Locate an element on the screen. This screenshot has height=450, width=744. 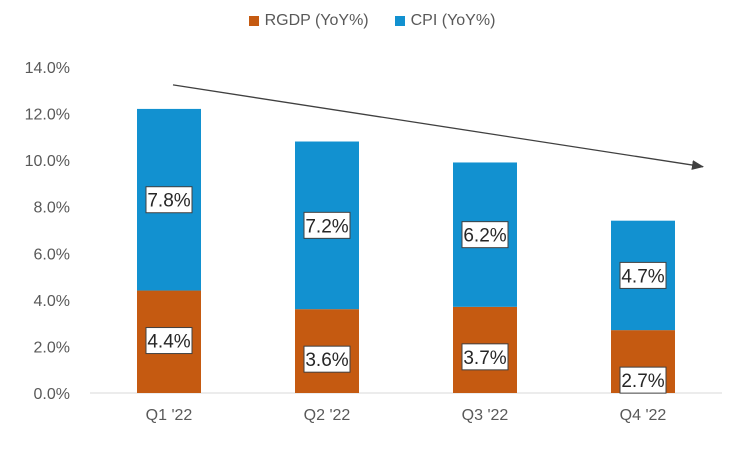
y-tick-label: 10.0% is located at coordinates (47, 161).